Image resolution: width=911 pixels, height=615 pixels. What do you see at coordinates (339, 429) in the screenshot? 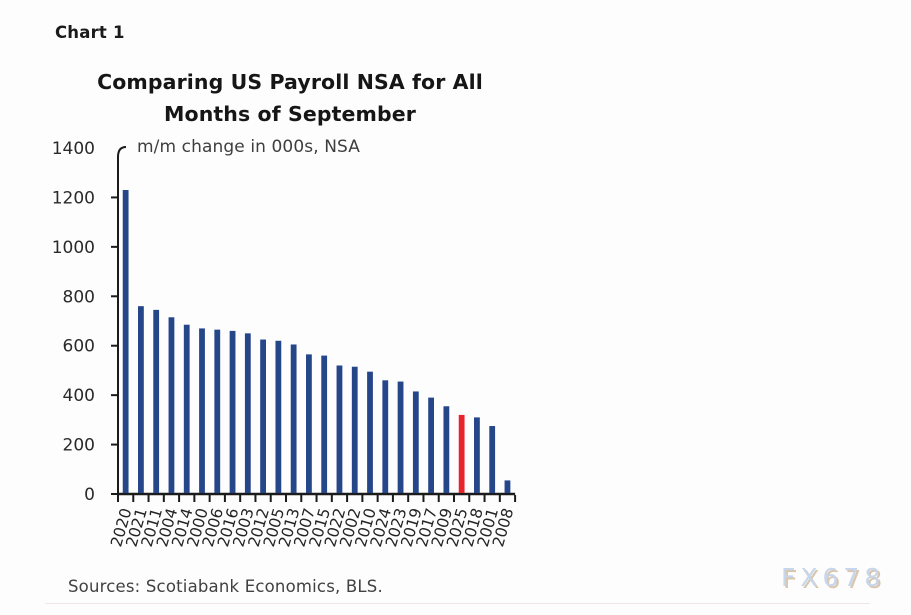
I see `bar-2022` at bounding box center [339, 429].